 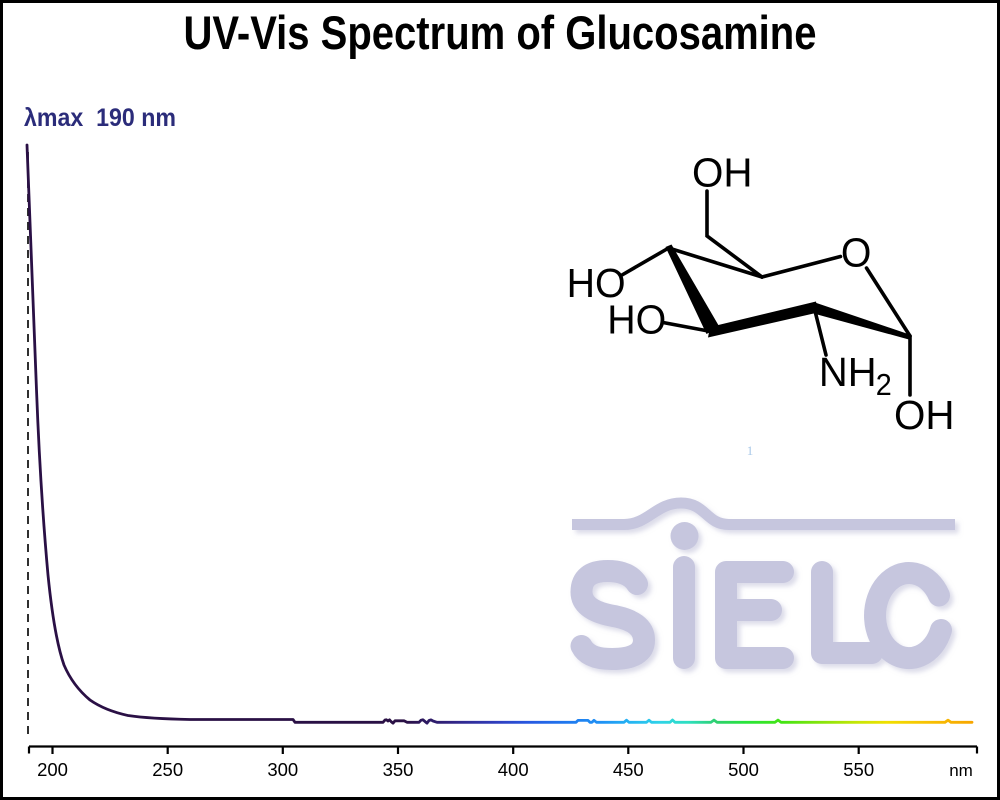 I want to click on svg-text: 2, so click(x=884, y=384).